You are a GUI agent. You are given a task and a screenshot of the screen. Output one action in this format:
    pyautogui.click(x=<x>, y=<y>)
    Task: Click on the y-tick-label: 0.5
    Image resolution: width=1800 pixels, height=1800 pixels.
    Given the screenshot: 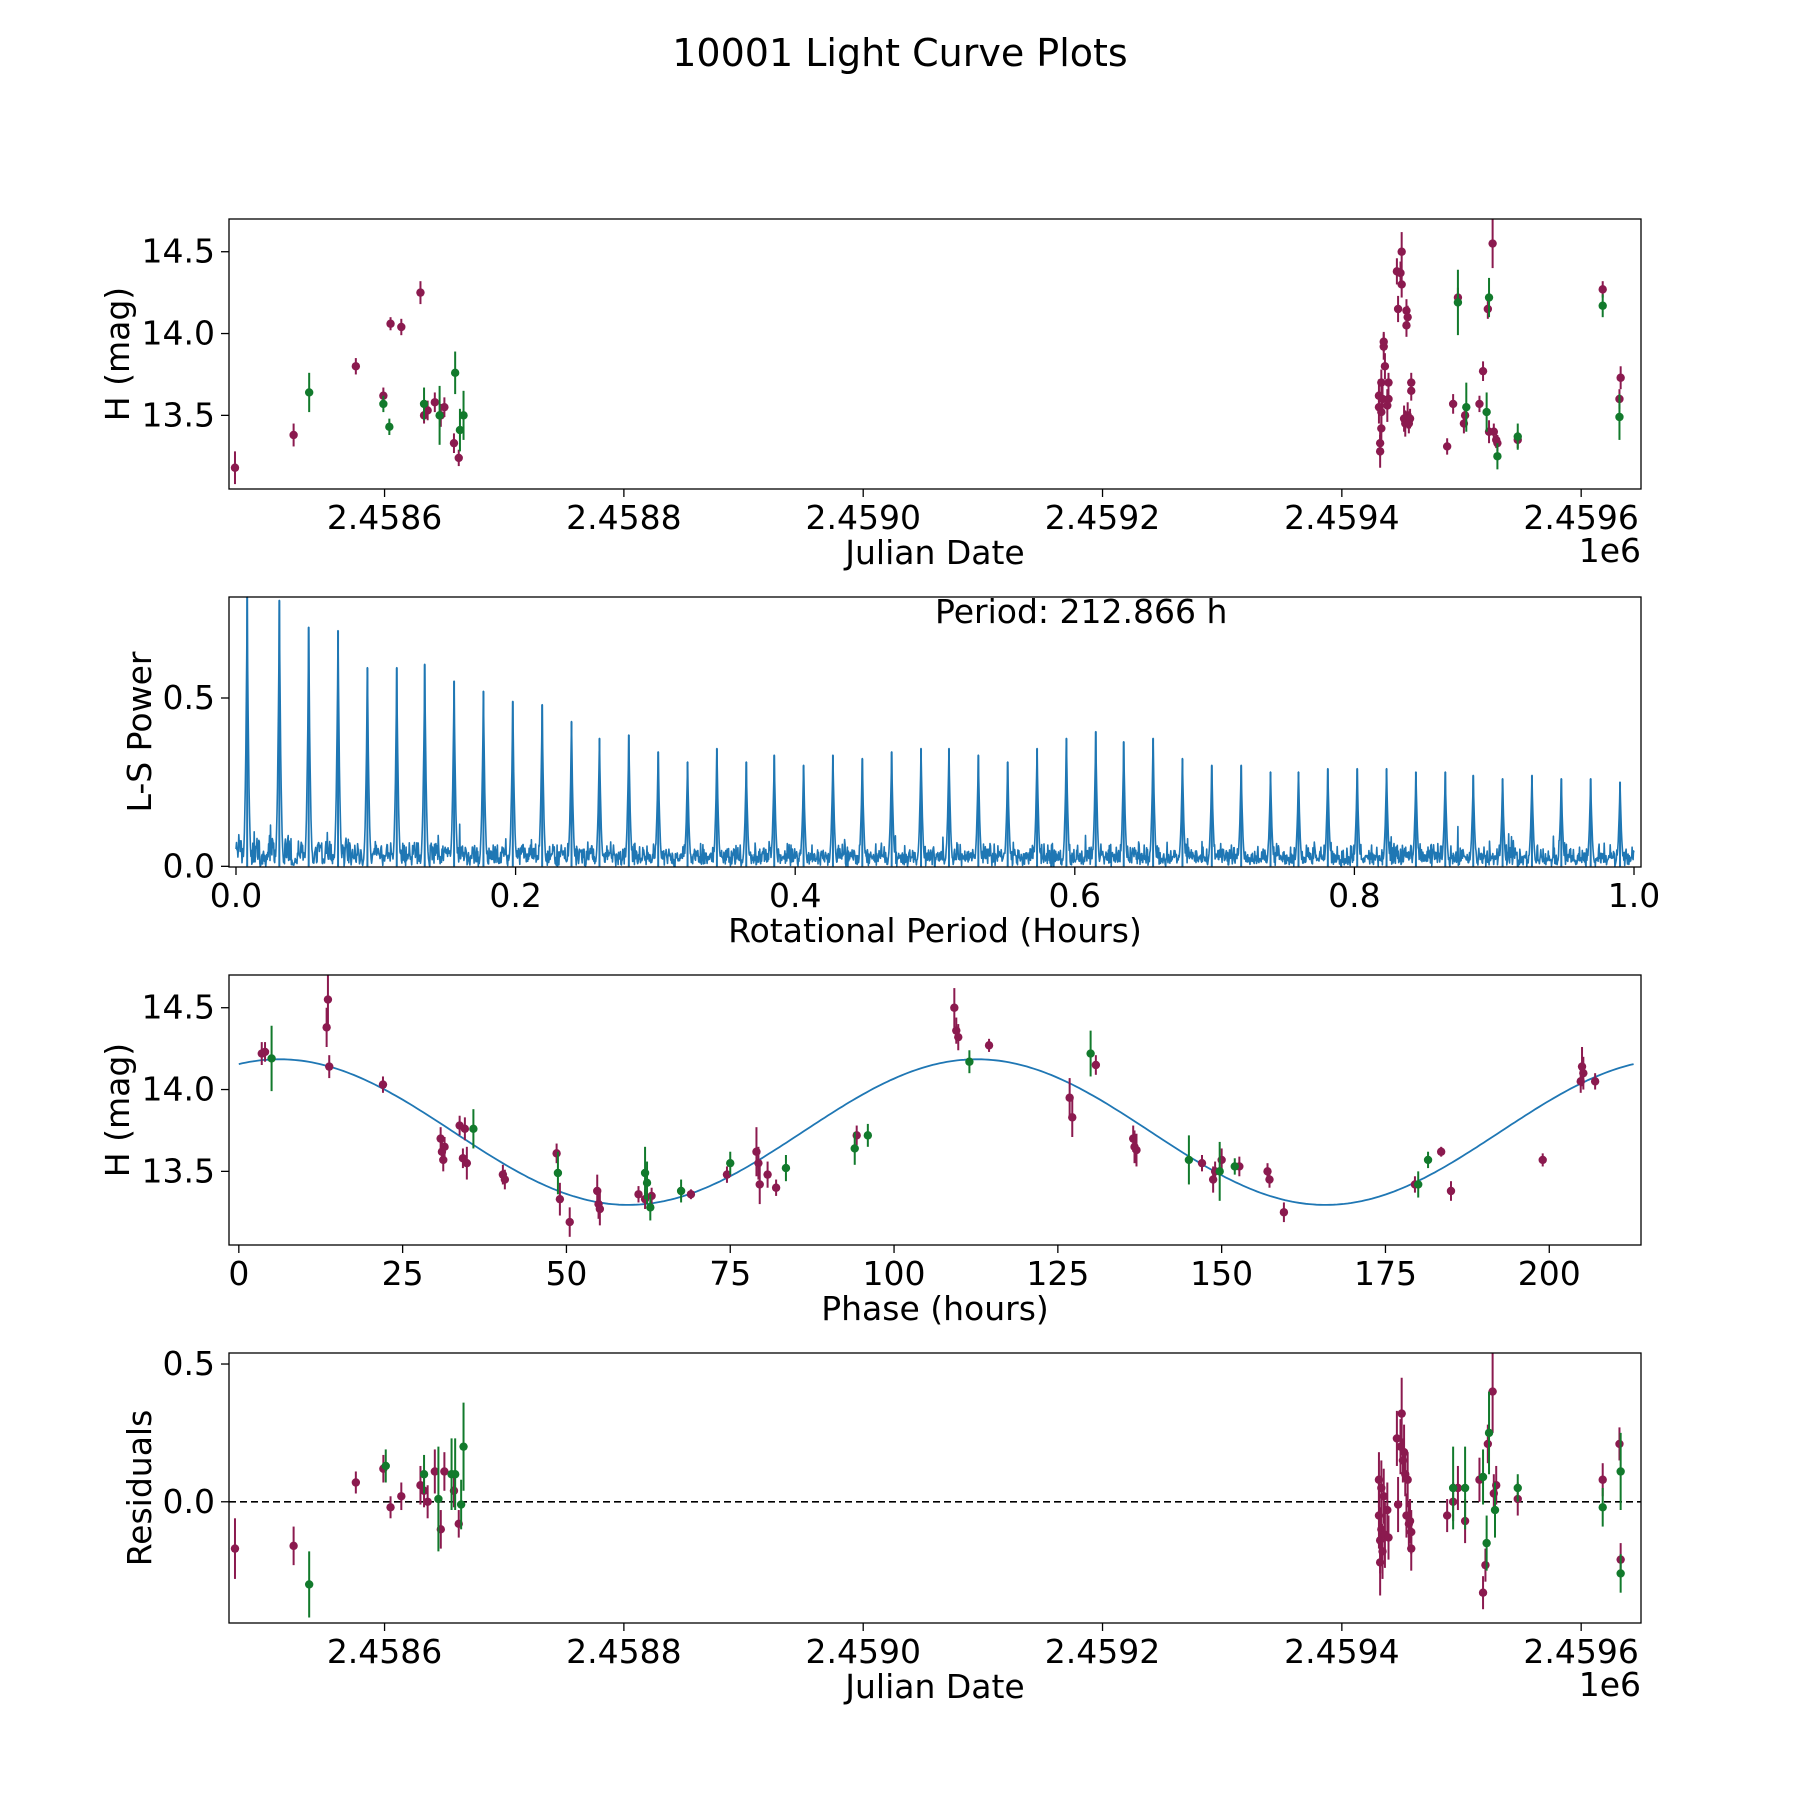 What is the action you would take?
    pyautogui.click(x=189, y=697)
    